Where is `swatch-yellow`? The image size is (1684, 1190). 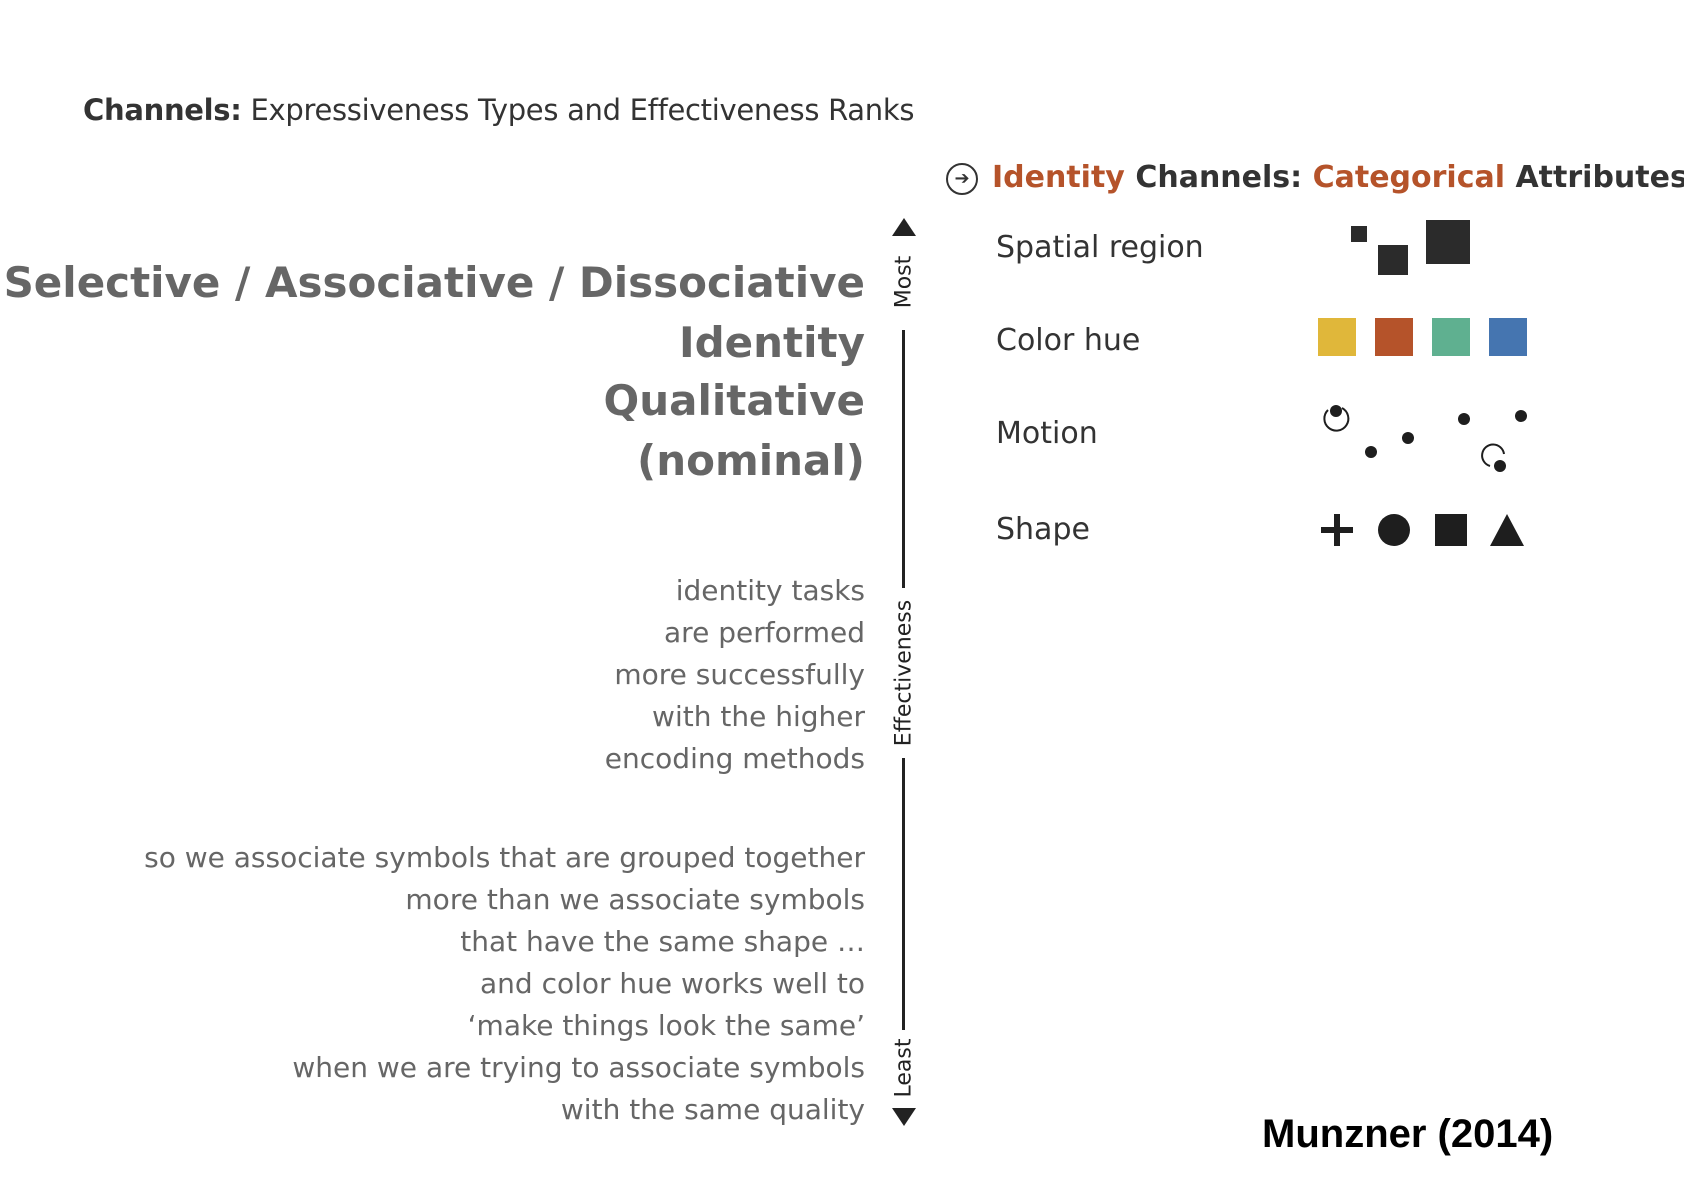
swatch-yellow is located at coordinates (1337, 337).